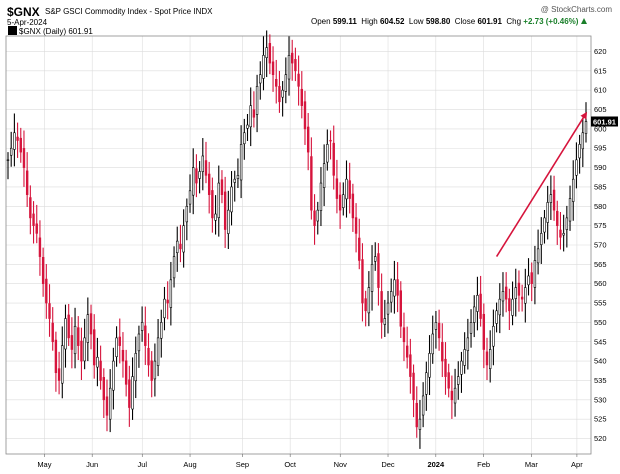  What do you see at coordinates (242, 464) in the screenshot?
I see `x-tick-label: Sep` at bounding box center [242, 464].